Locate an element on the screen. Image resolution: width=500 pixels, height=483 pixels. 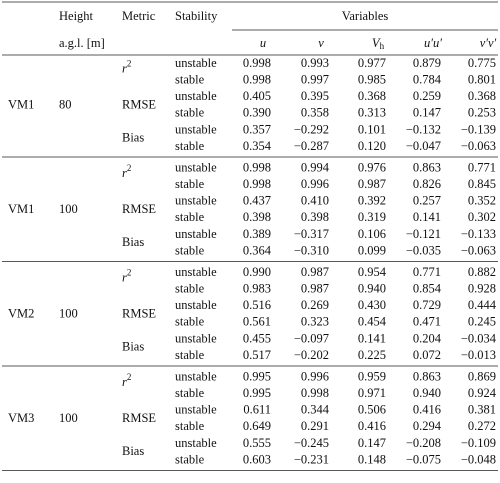
cell-value: −0.075 is located at coordinates (423, 459).